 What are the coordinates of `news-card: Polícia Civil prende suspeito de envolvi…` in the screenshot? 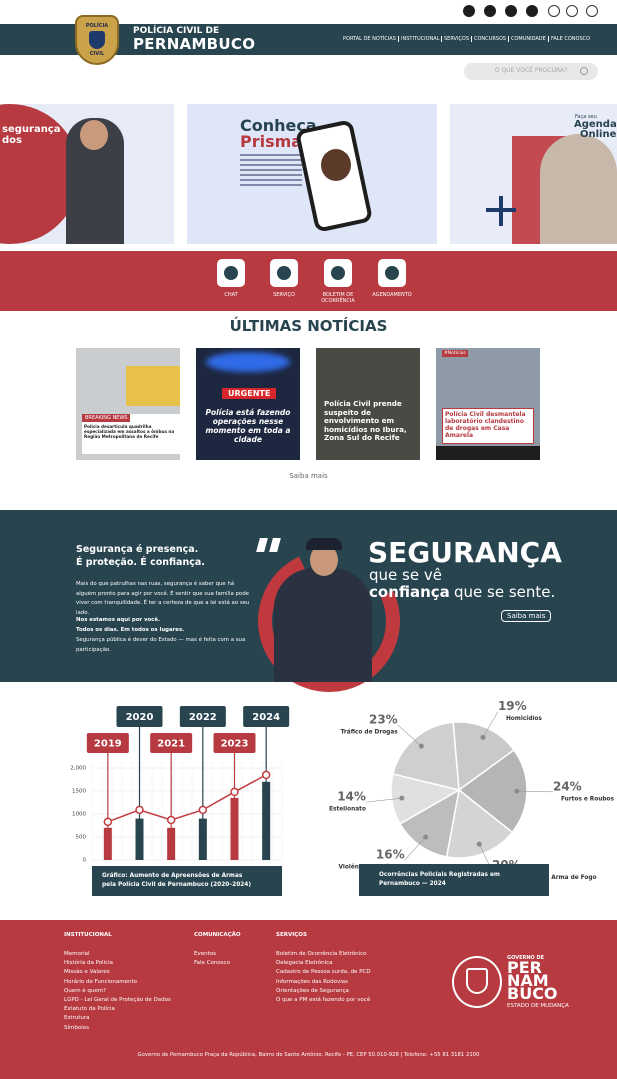 It's located at (368, 404).